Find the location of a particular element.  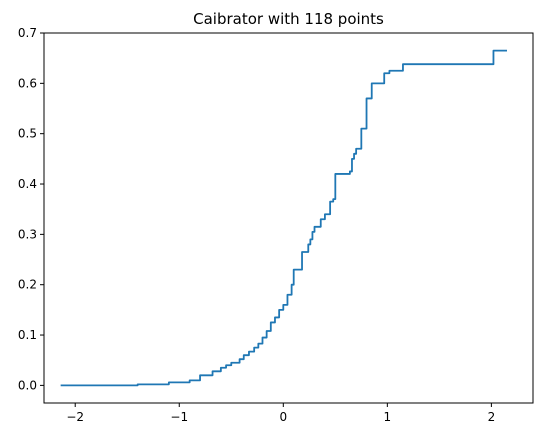

y-axis: 0.0 0.1 0.2 0.3 0.4 0.5 0.6 0.7 is located at coordinates (31, 209).